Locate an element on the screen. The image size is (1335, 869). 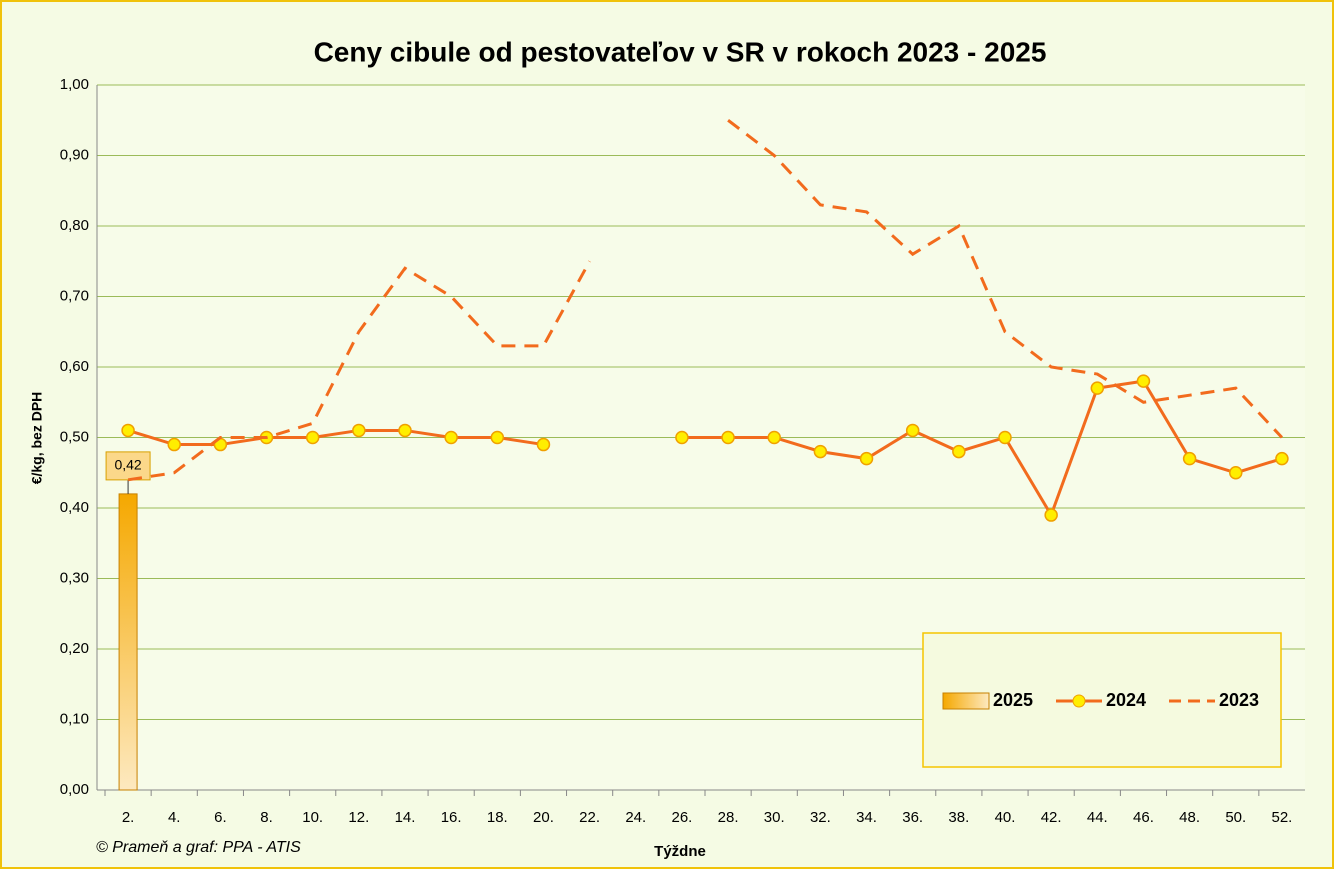
y-tick-label: 0,90 is located at coordinates (74, 154).